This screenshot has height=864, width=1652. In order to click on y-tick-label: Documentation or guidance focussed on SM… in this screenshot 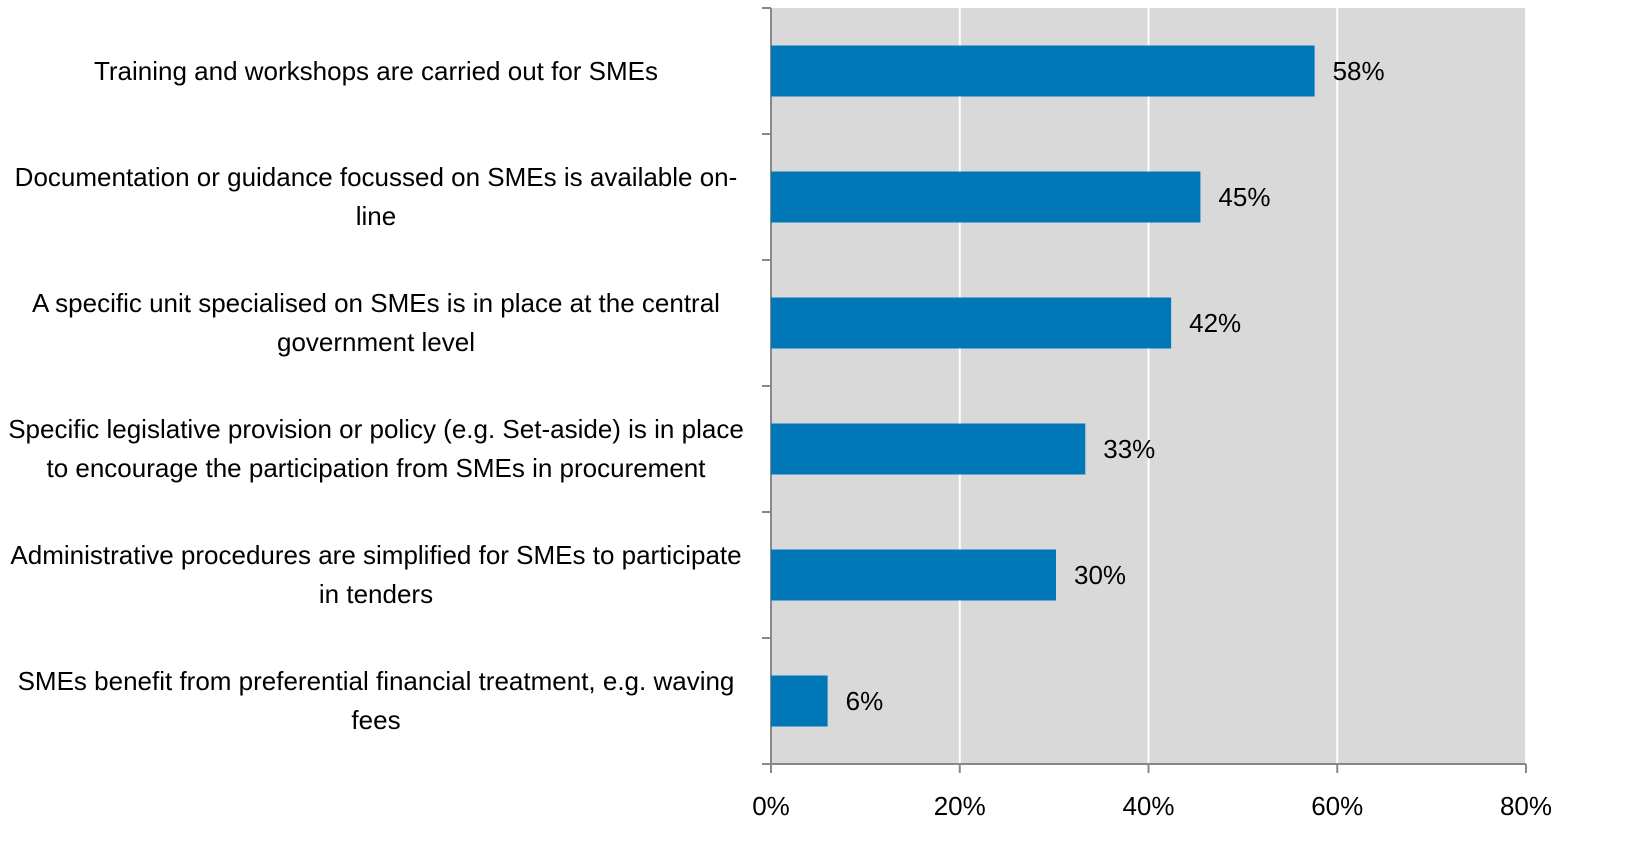, I will do `click(376, 196)`.